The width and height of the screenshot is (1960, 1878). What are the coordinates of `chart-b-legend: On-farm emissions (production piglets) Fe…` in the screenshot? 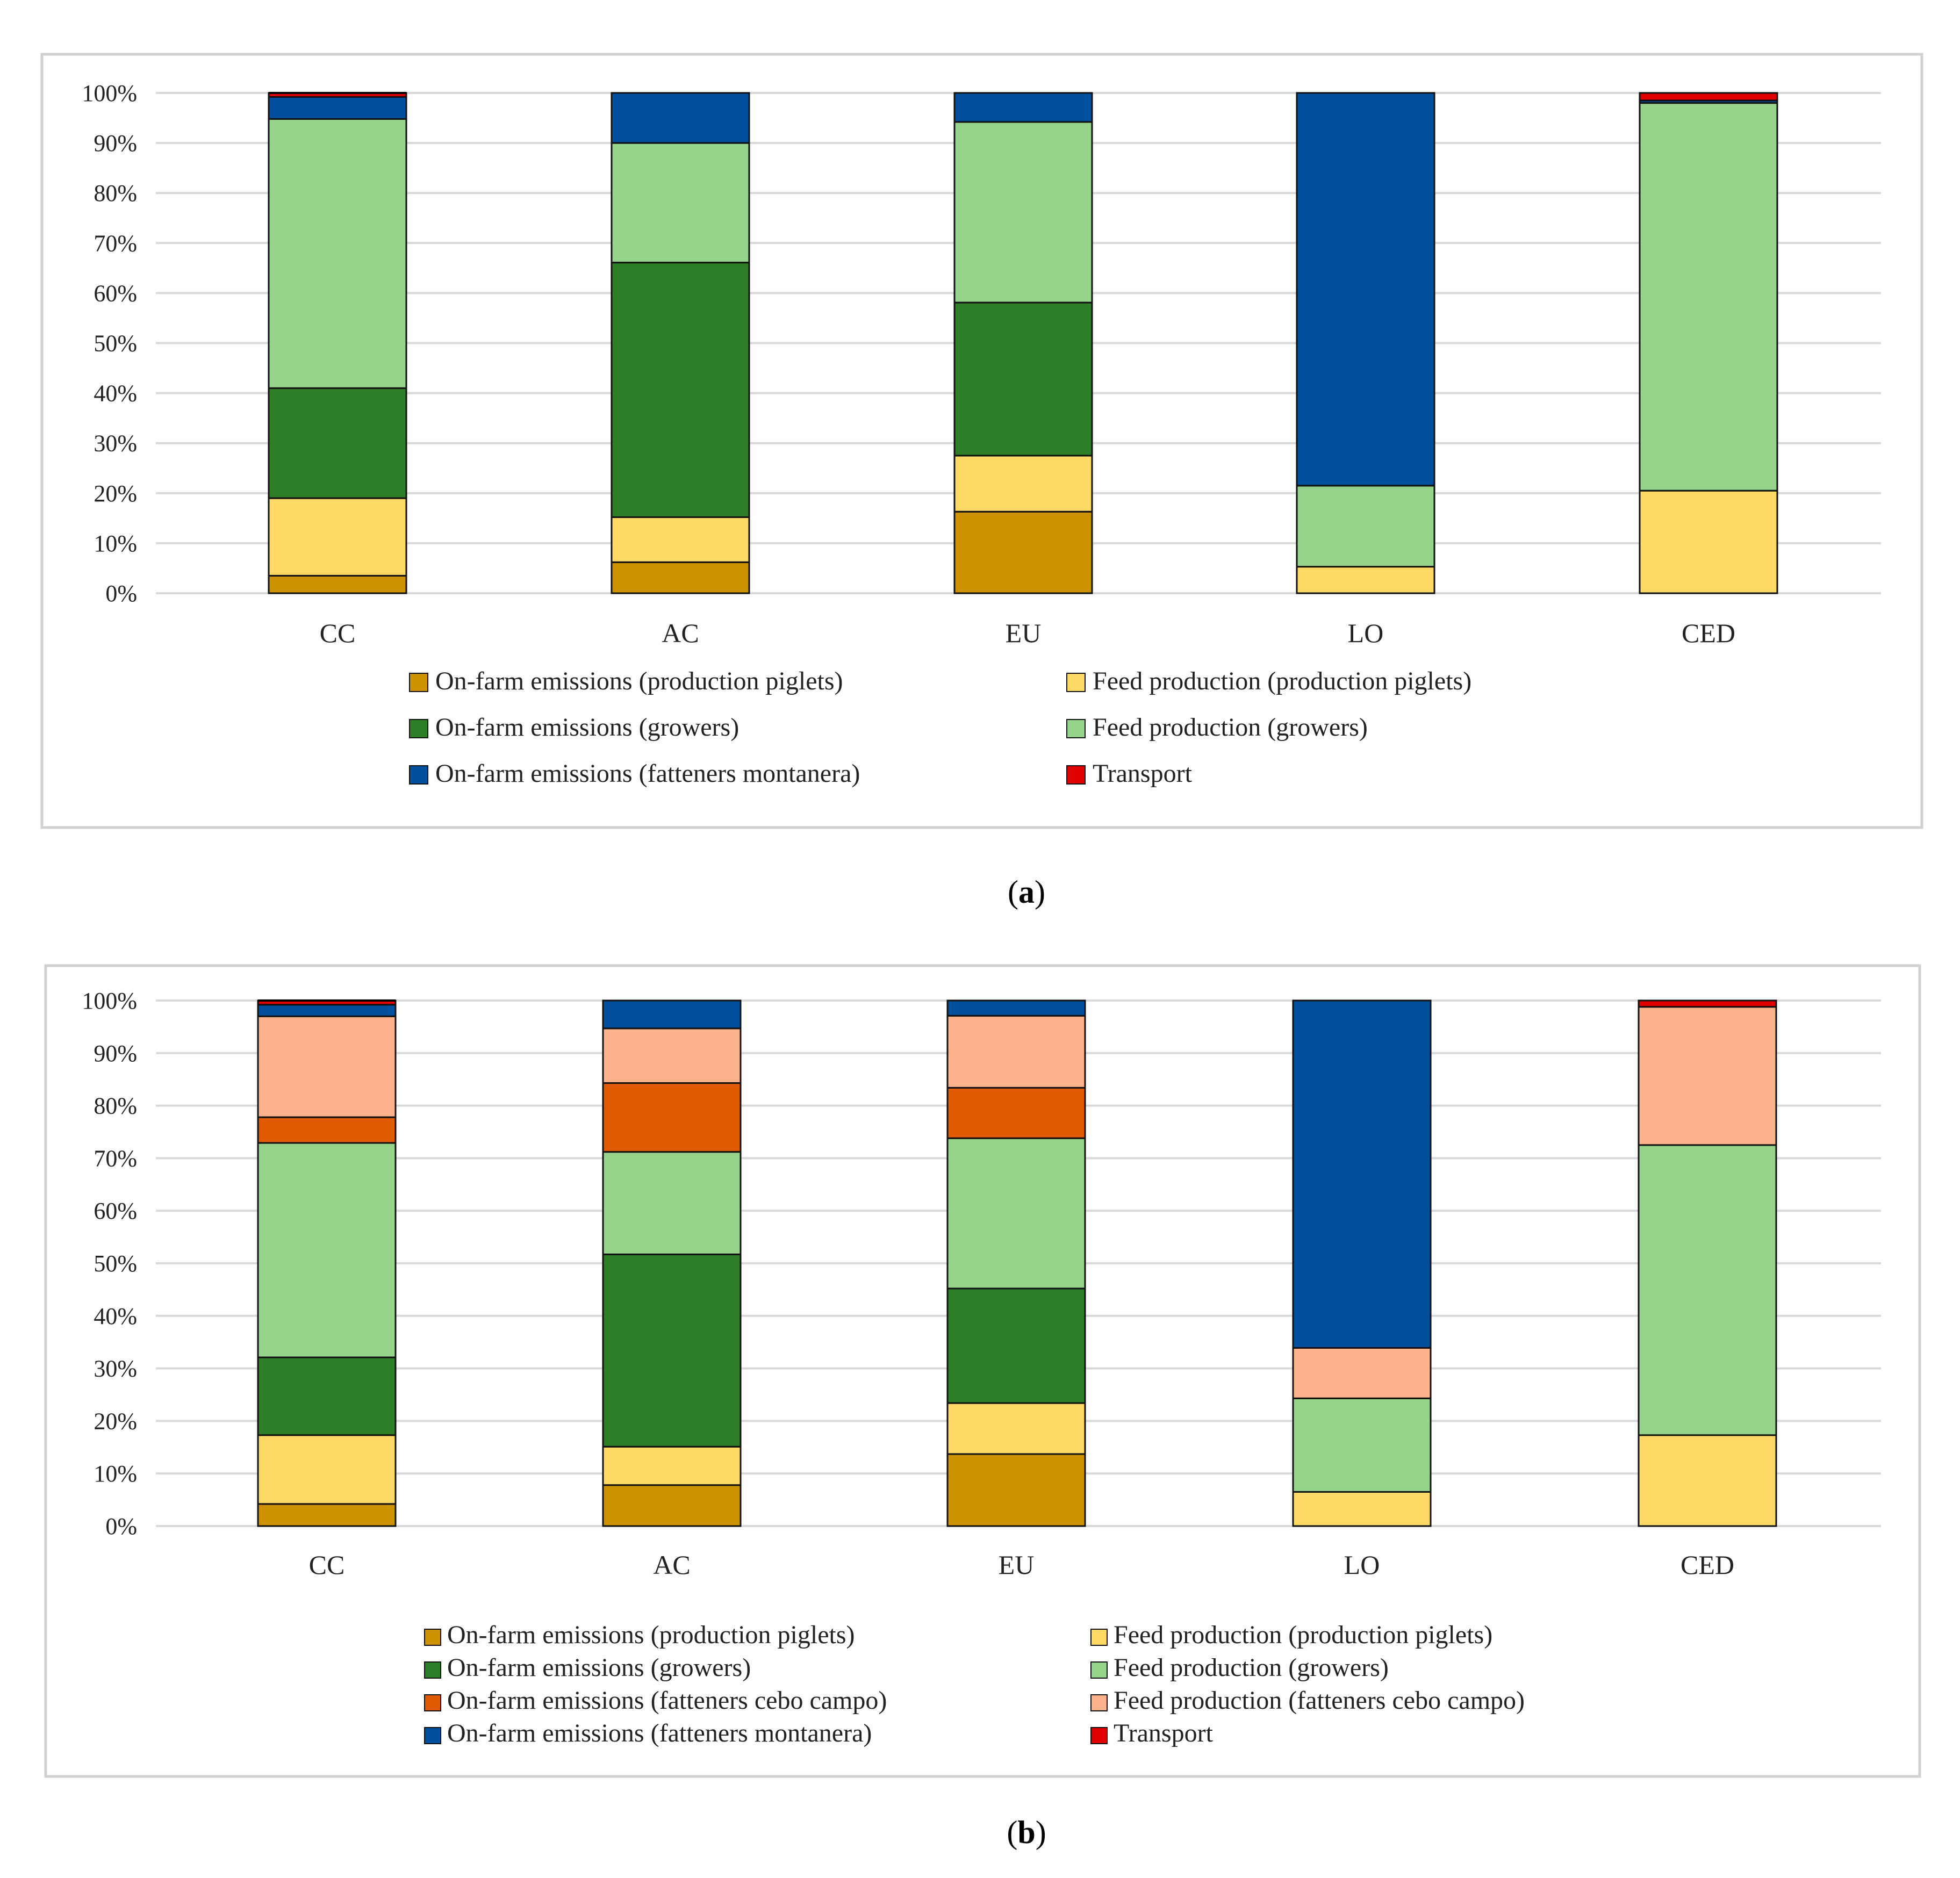 It's located at (975, 1684).